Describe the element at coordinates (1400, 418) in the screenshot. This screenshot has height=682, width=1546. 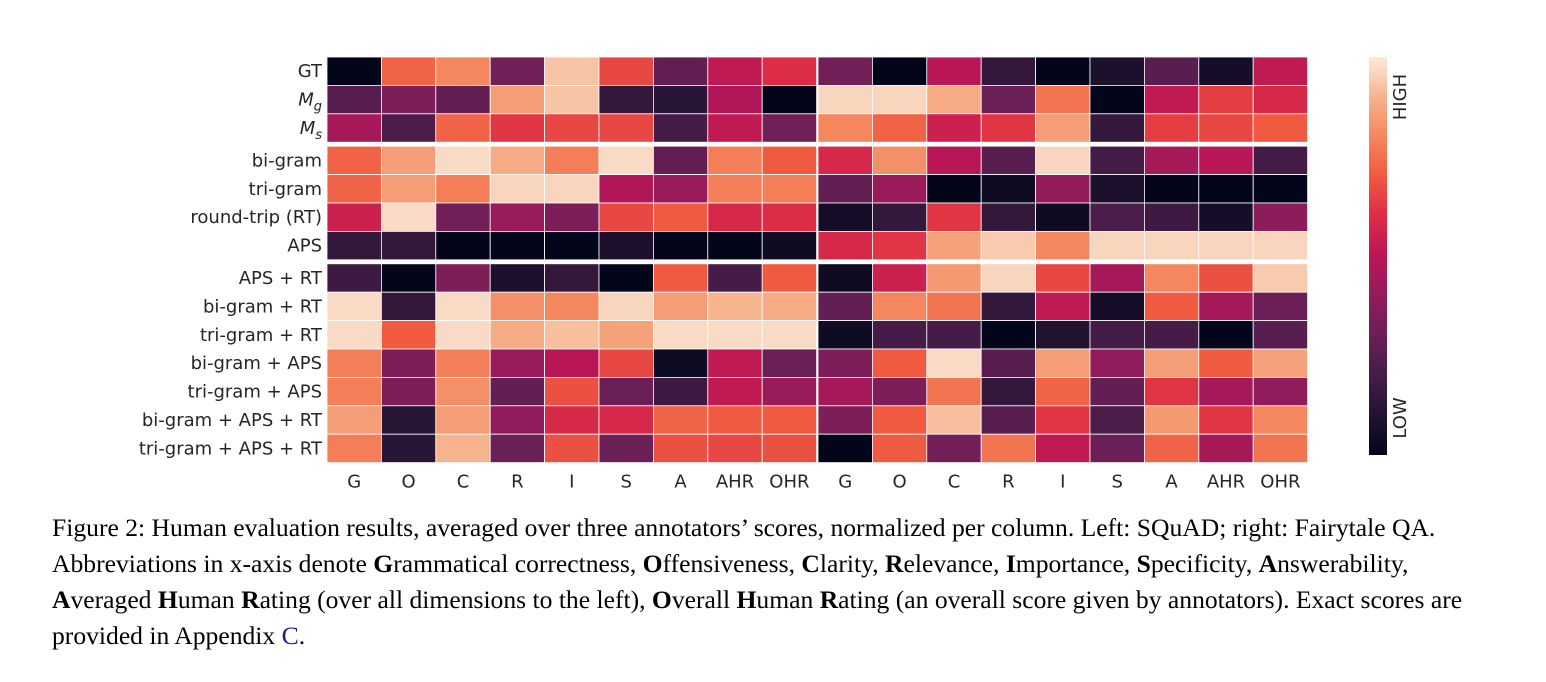
I see `colorbar-low-label: LOW` at that location.